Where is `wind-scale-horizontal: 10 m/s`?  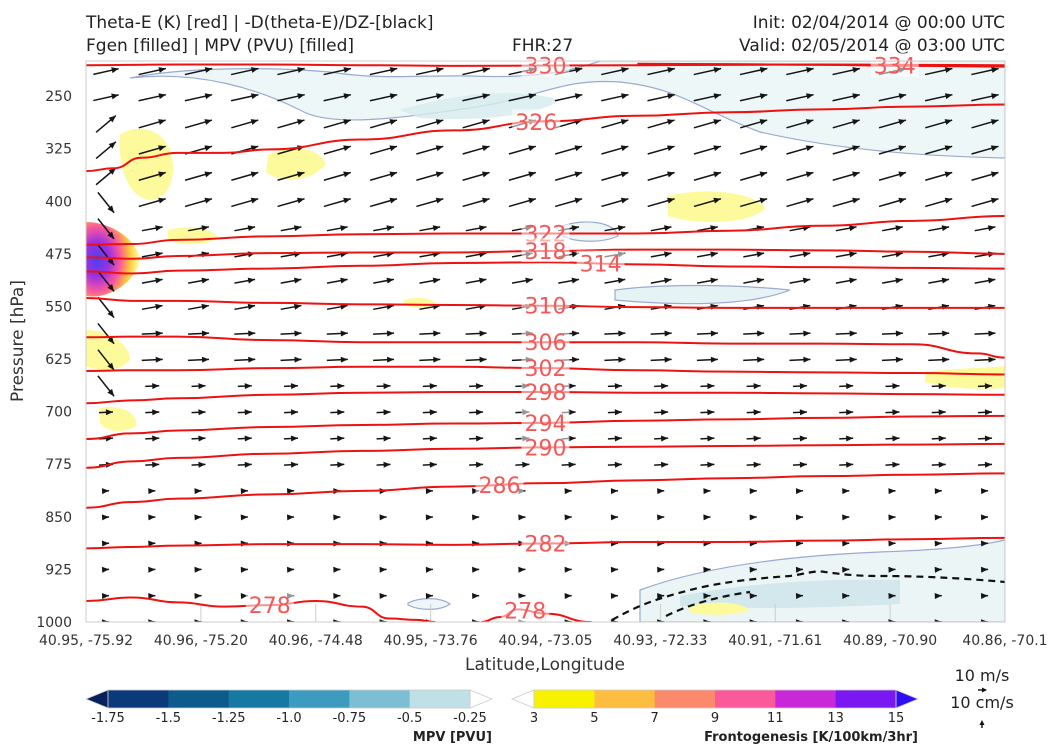 wind-scale-horizontal: 10 m/s is located at coordinates (982, 675).